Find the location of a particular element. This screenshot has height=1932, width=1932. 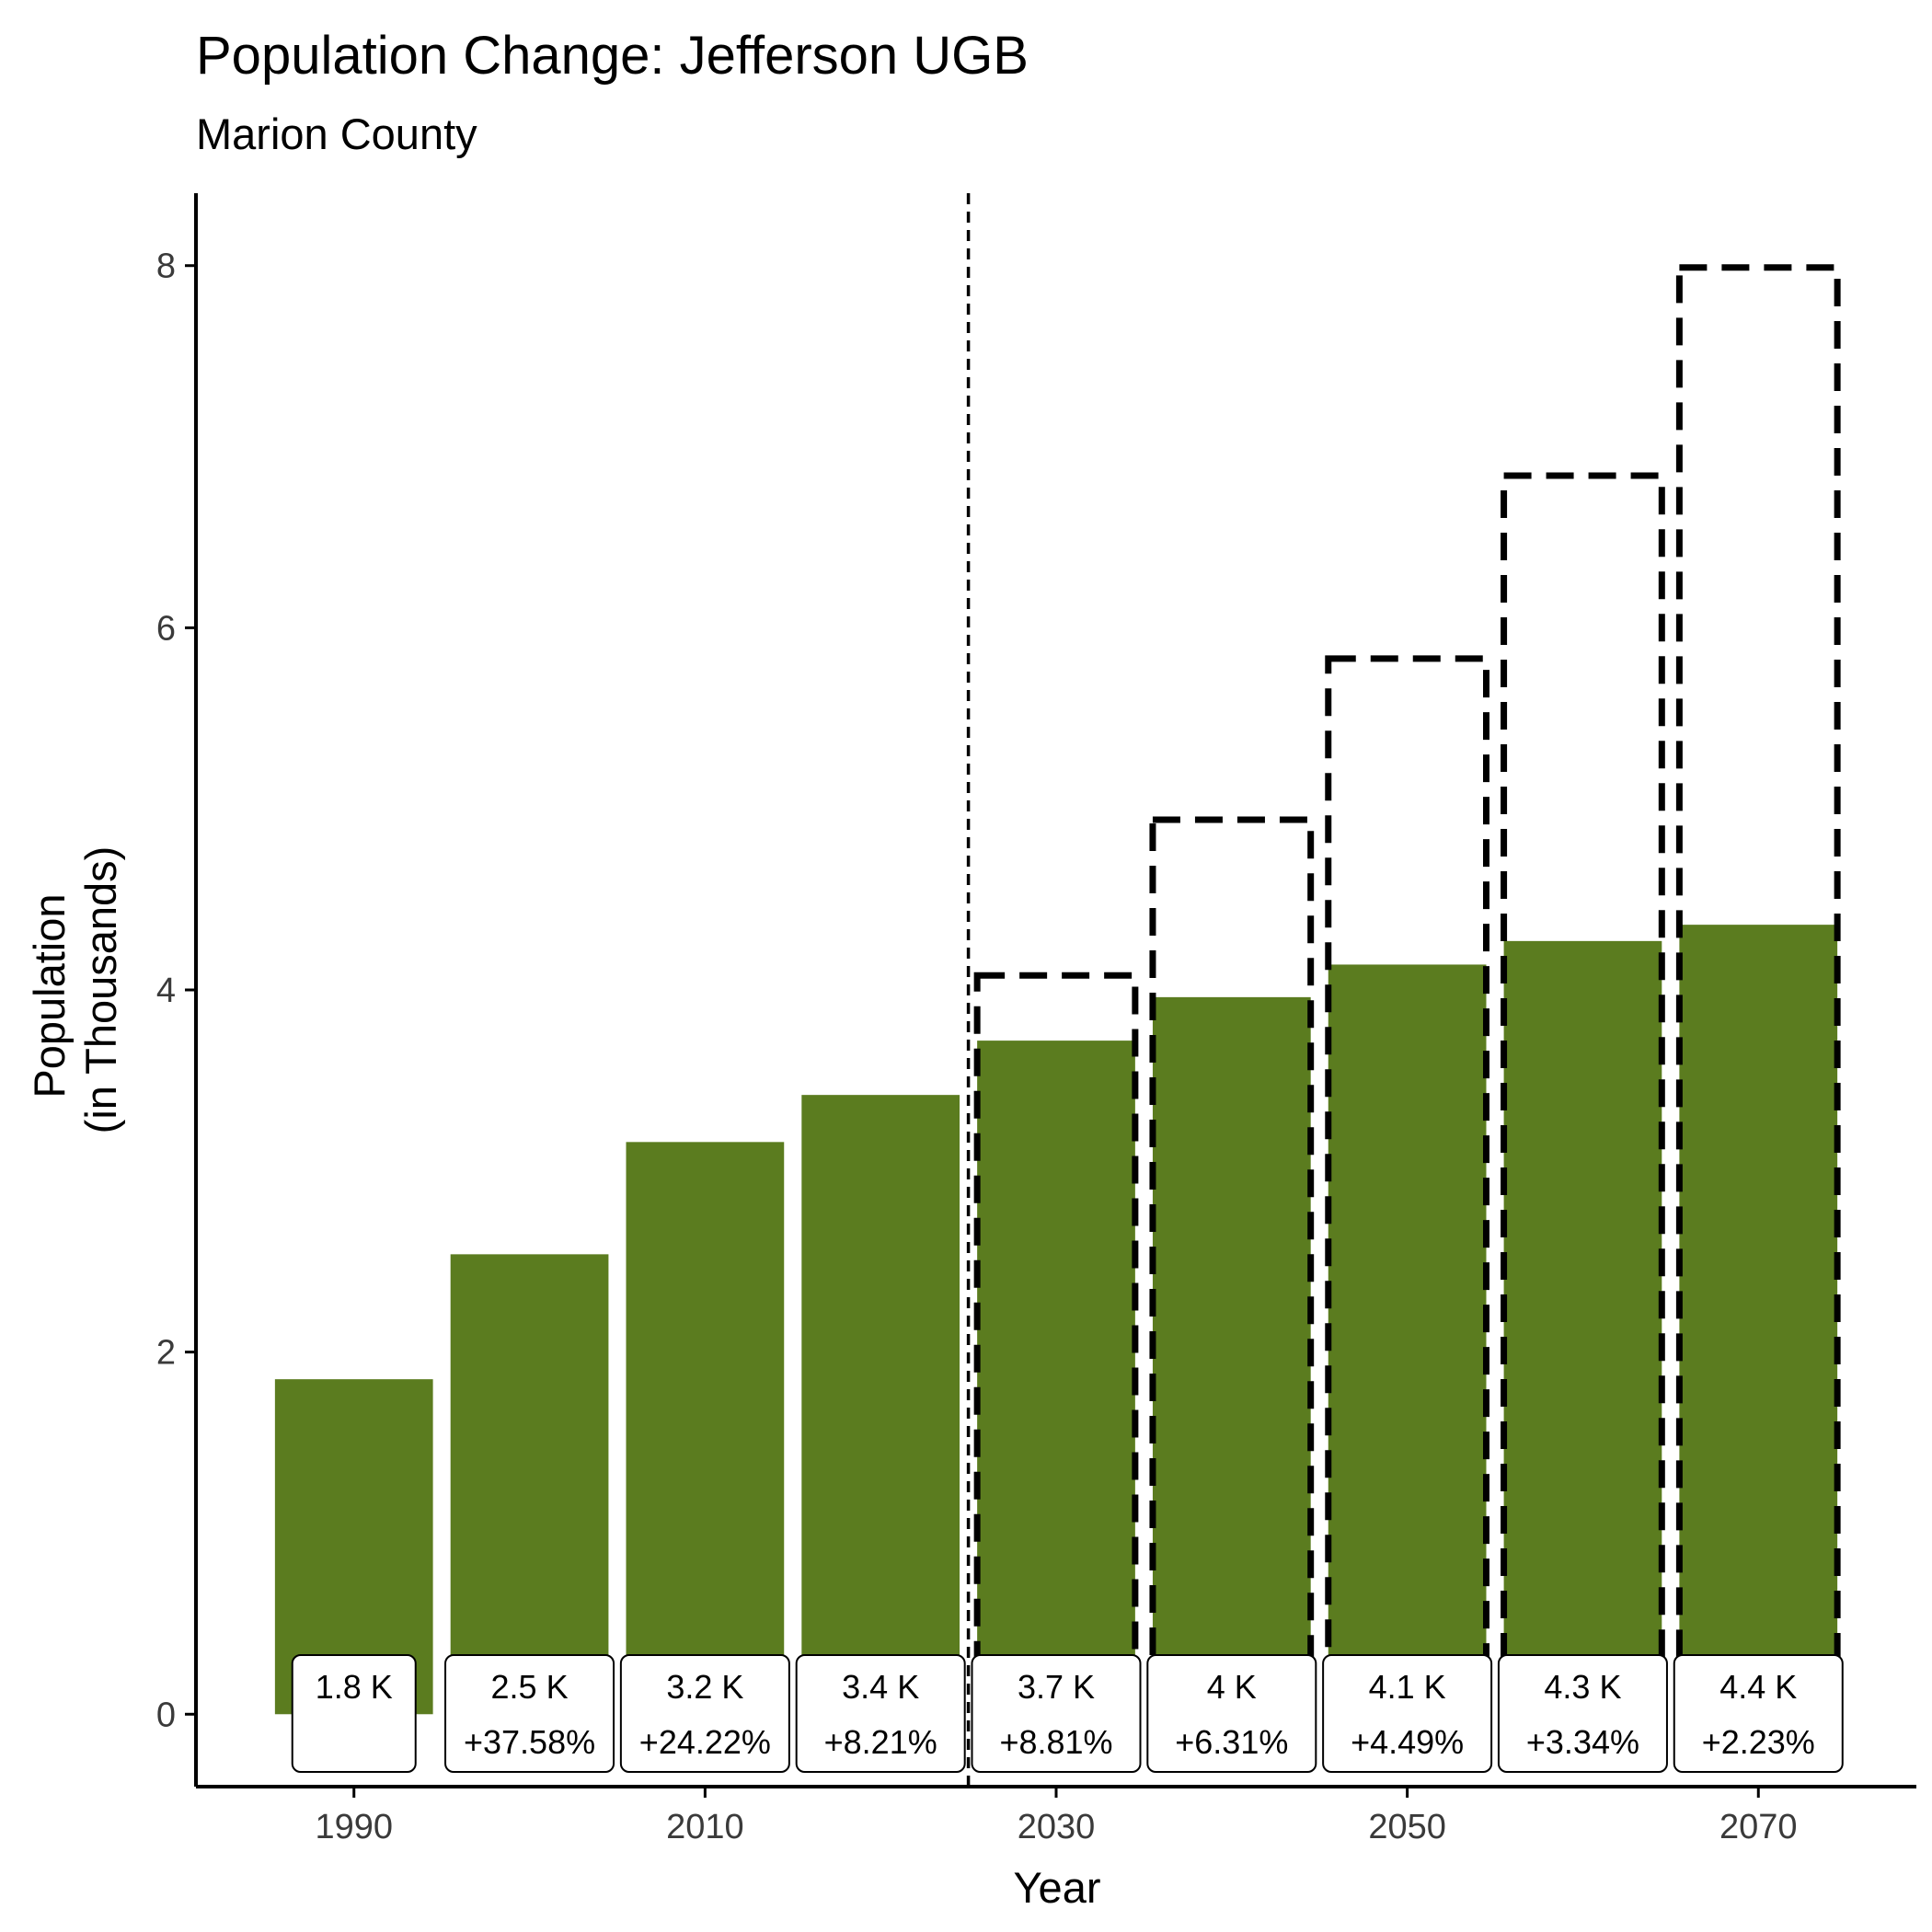

x-tick-label-2010: 2010 is located at coordinates (705, 1827).